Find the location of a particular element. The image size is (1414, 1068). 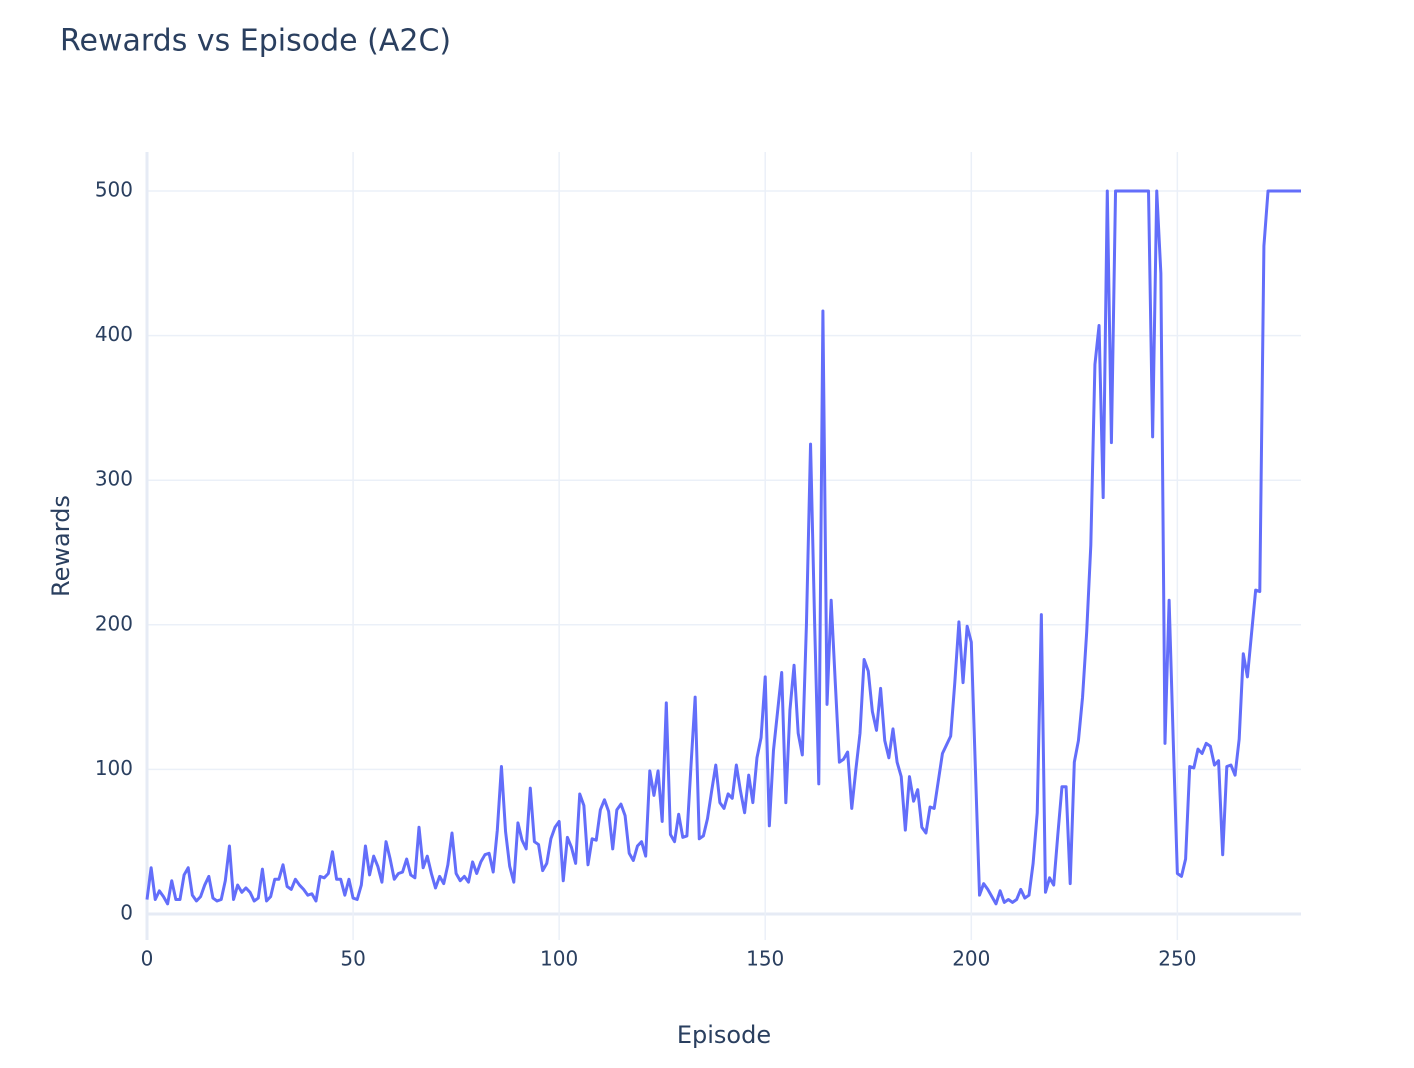

x-axis-title: Episode is located at coordinates (724, 1035).